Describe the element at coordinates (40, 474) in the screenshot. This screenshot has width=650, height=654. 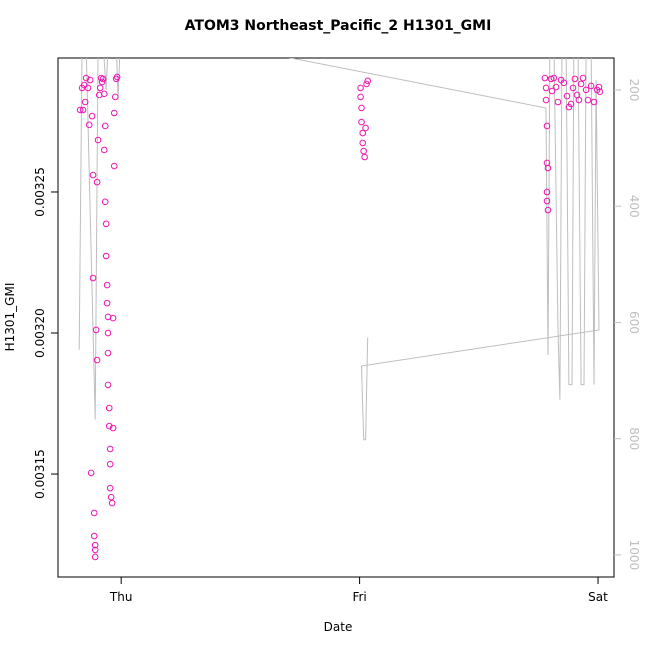
I see `y-tick-label: 0.00315` at that location.